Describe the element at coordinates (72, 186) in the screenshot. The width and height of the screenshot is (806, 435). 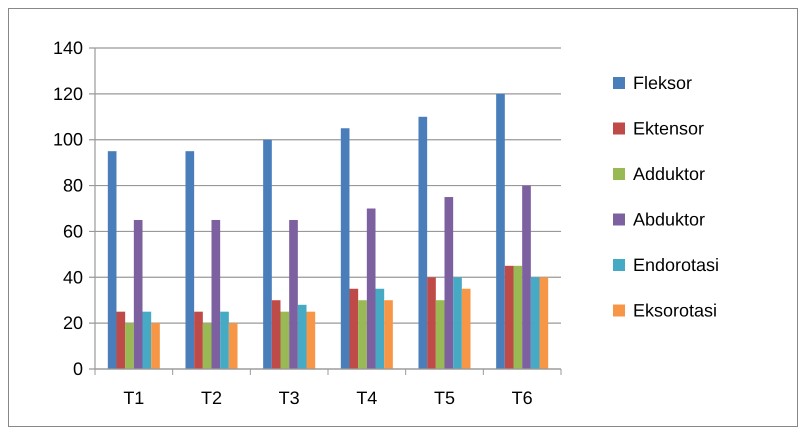
I see `y-tick-label: 80` at that location.